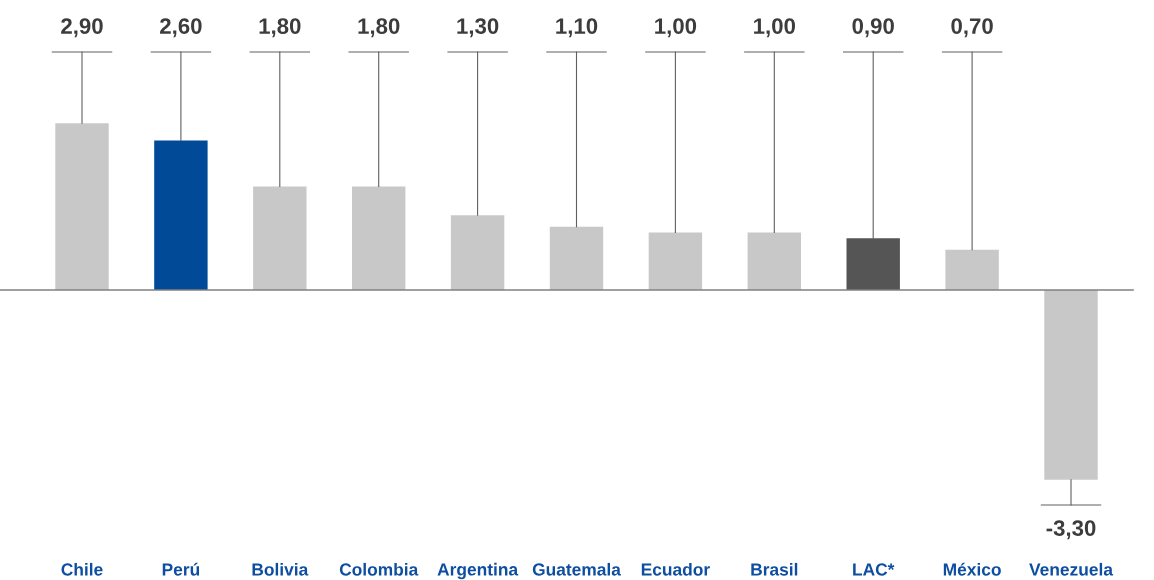 The image size is (1154, 580). I want to click on x-tick-label: Venezuela, so click(1071, 569).